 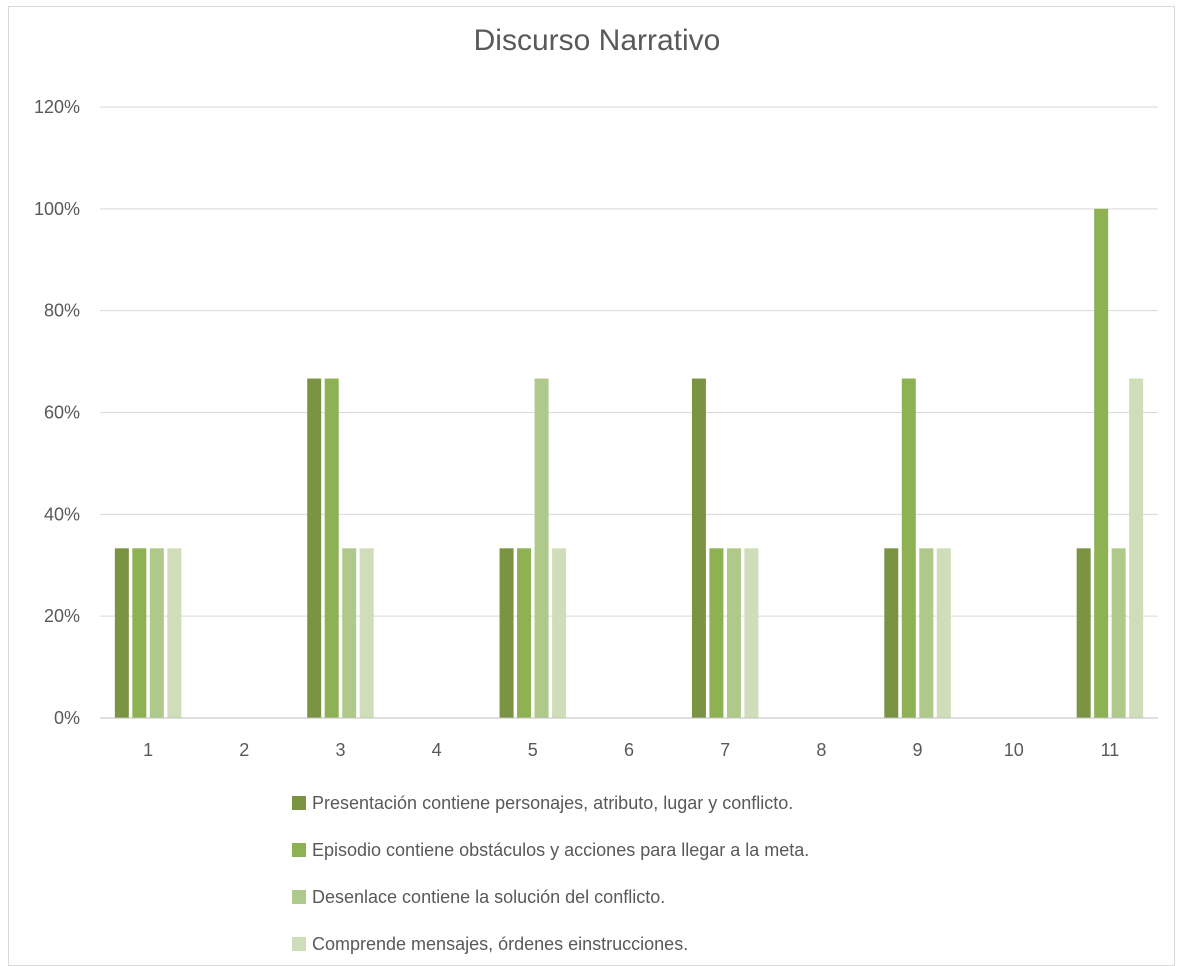 What do you see at coordinates (62, 514) in the screenshot?
I see `y-tick-label: 40%` at bounding box center [62, 514].